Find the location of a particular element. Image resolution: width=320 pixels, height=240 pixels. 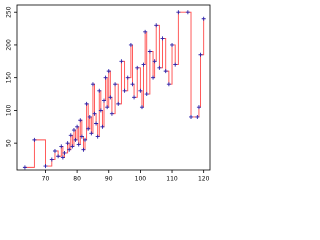

y-tick-label: 250 is located at coordinates (9, 12).